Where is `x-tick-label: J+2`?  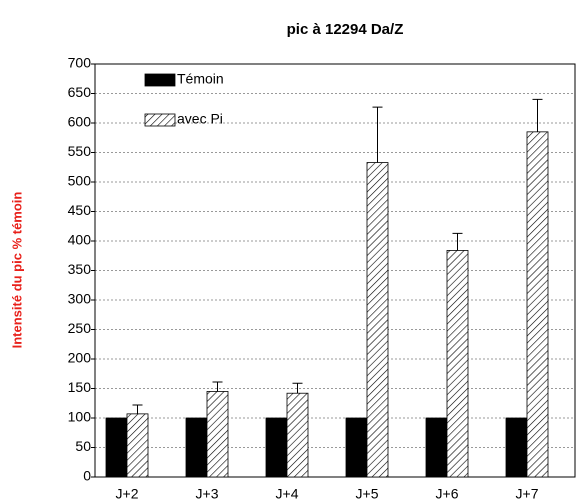
x-tick-label: J+2 is located at coordinates (127, 494).